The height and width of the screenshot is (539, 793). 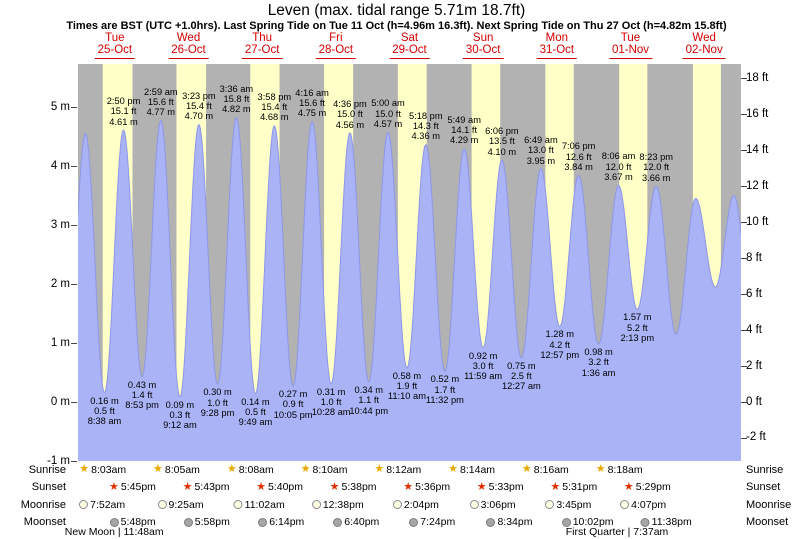 I want to click on almanac-time: 5:40pm, so click(x=285, y=487).